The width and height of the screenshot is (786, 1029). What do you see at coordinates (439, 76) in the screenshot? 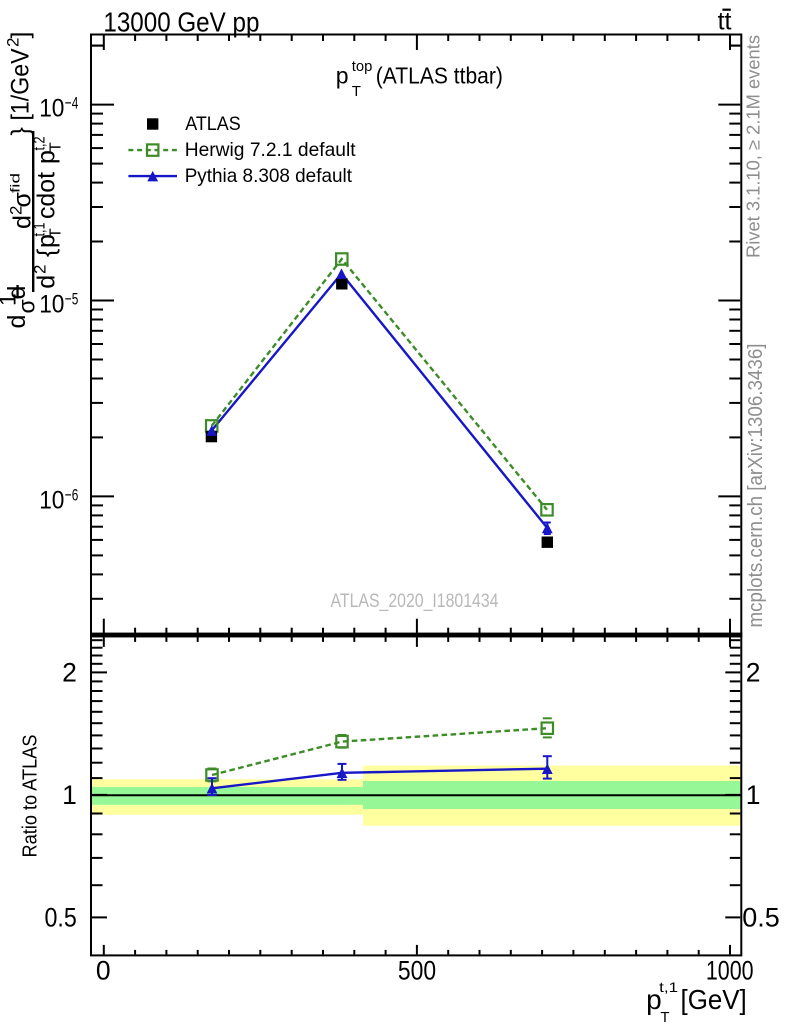
I see `svg-text: (ATLAS ttbar)` at bounding box center [439, 76].